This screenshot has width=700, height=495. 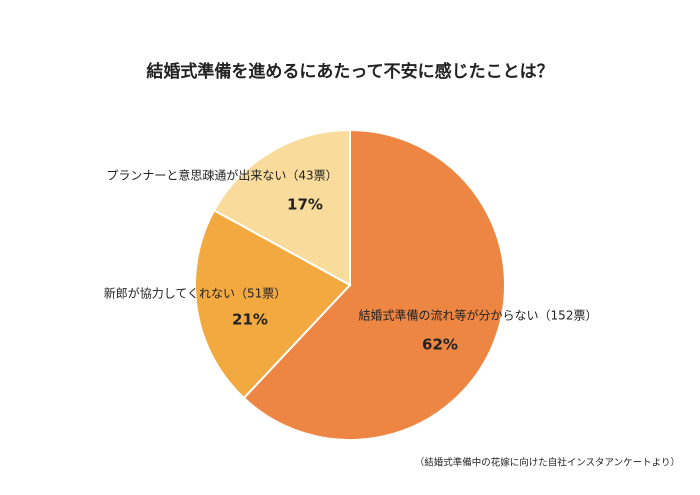 What do you see at coordinates (305, 205) in the screenshot?
I see `slice-value-label: 17%` at bounding box center [305, 205].